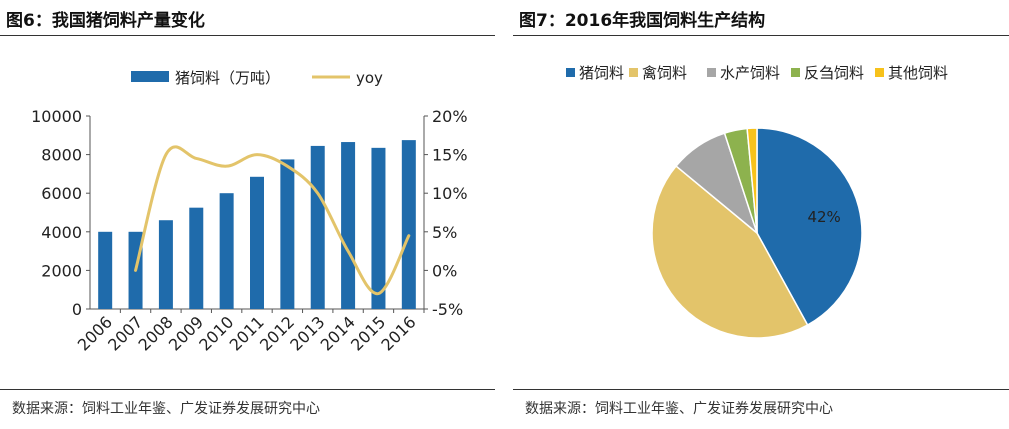 The height and width of the screenshot is (429, 1009). What do you see at coordinates (444, 232) in the screenshot?
I see `right-y-tick-label: 5%` at bounding box center [444, 232].